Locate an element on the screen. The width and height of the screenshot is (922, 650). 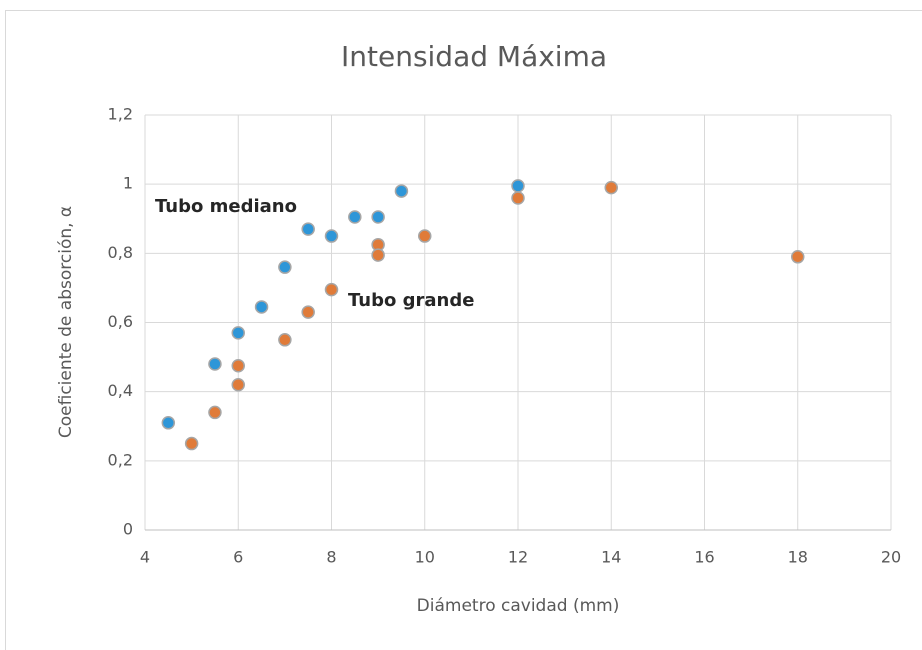
x-tick-label: 6 is located at coordinates (238, 557).